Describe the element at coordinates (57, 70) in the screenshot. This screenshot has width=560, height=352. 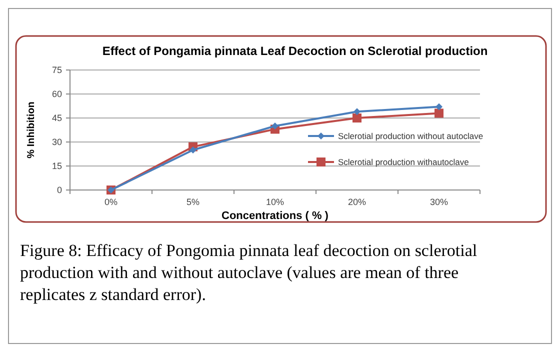
I see `y-tick-label: 75` at that location.